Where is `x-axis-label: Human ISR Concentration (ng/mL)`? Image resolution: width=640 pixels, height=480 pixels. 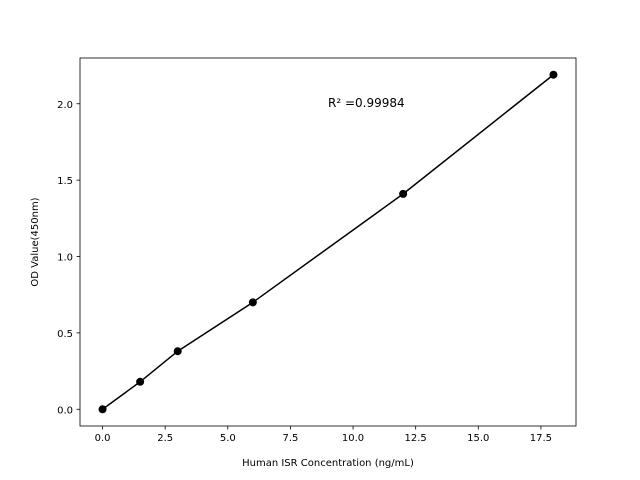 x-axis-label: Human ISR Concentration (ng/mL) is located at coordinates (328, 463).